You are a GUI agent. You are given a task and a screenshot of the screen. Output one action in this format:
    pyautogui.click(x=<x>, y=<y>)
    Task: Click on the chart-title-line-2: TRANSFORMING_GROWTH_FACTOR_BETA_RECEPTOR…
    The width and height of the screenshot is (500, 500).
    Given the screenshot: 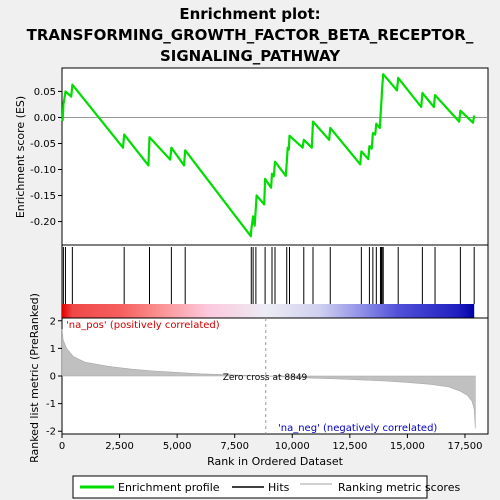 What is the action you would take?
    pyautogui.click(x=250, y=35)
    